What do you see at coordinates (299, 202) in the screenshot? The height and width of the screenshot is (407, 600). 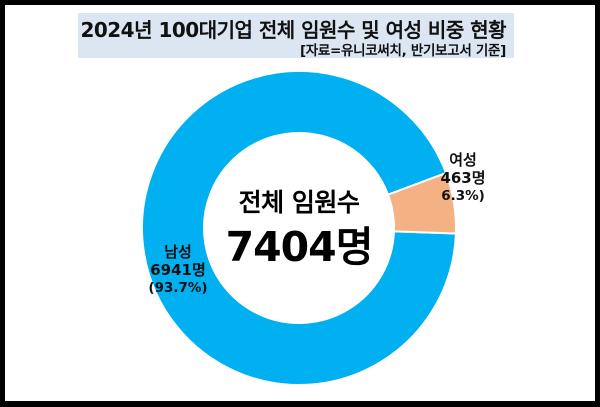 I see `center-total-label: 전체 임원수` at bounding box center [299, 202].